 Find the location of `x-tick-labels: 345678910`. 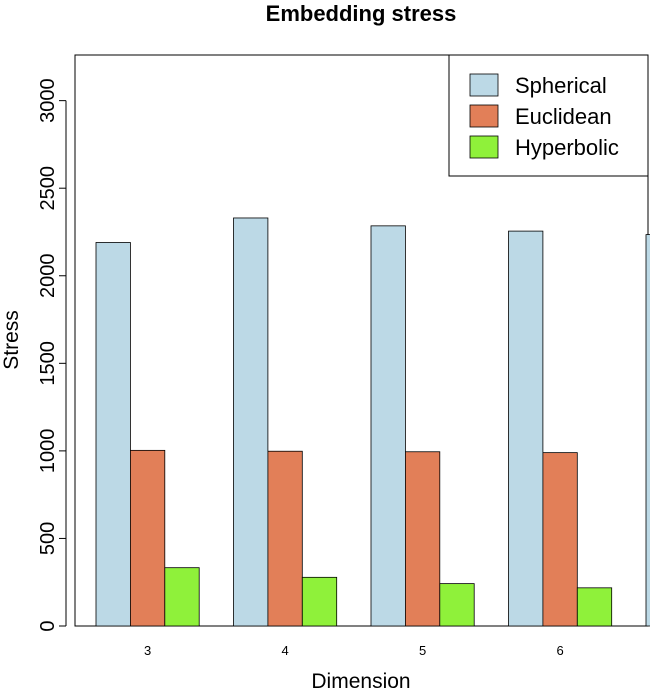

x-tick-labels: 345678910 is located at coordinates (354, 650).